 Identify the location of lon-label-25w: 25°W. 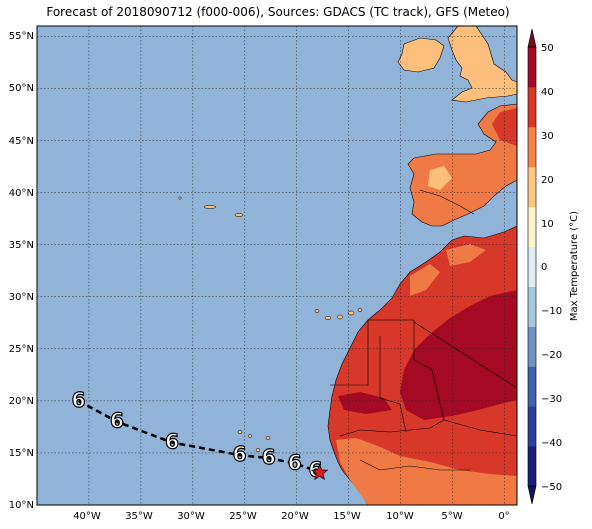
(243, 516).